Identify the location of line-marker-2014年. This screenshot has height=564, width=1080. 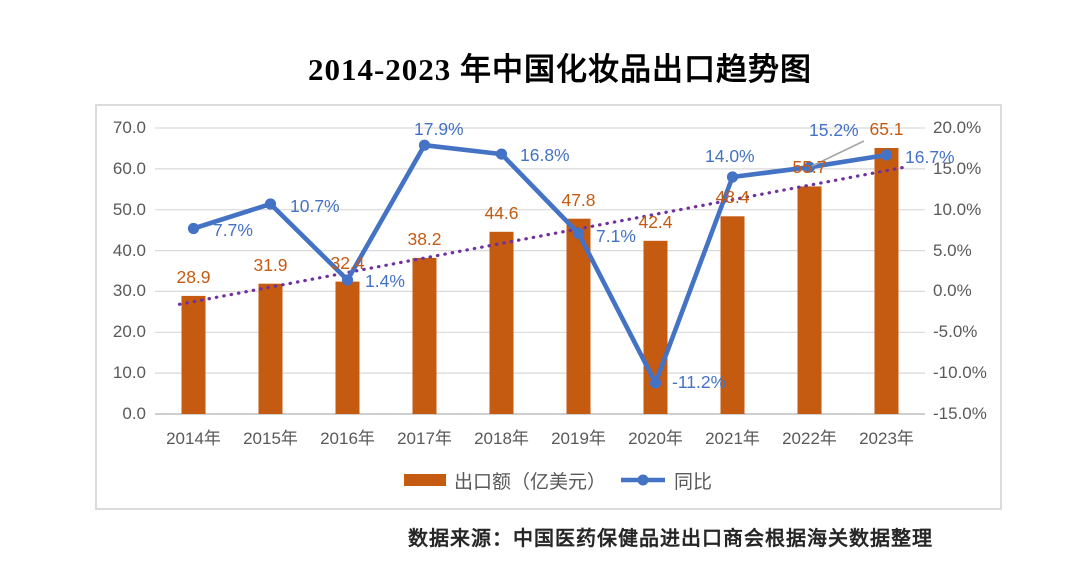
(193, 228).